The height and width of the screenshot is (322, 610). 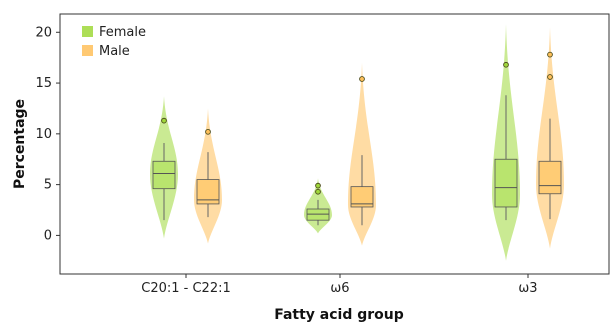 What do you see at coordinates (527, 288) in the screenshot?
I see `x-tick-label: ω3` at bounding box center [527, 288].